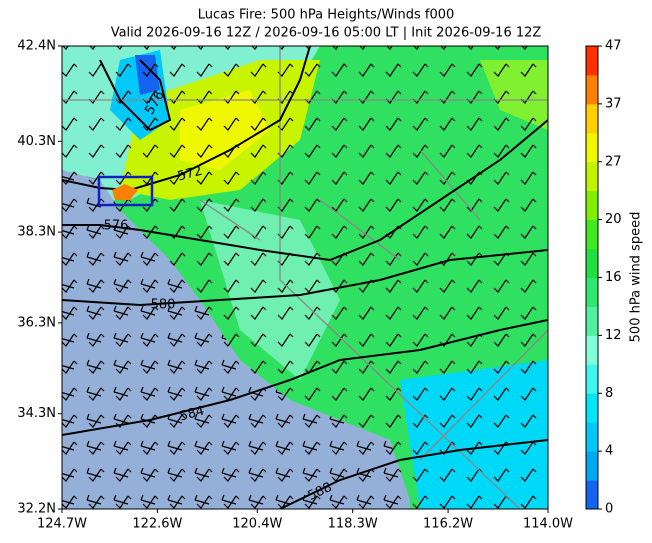 Image resolution: width=652 pixels, height=543 pixels. What do you see at coordinates (190, 174) in the screenshot?
I see `contour-label: 572` at bounding box center [190, 174].